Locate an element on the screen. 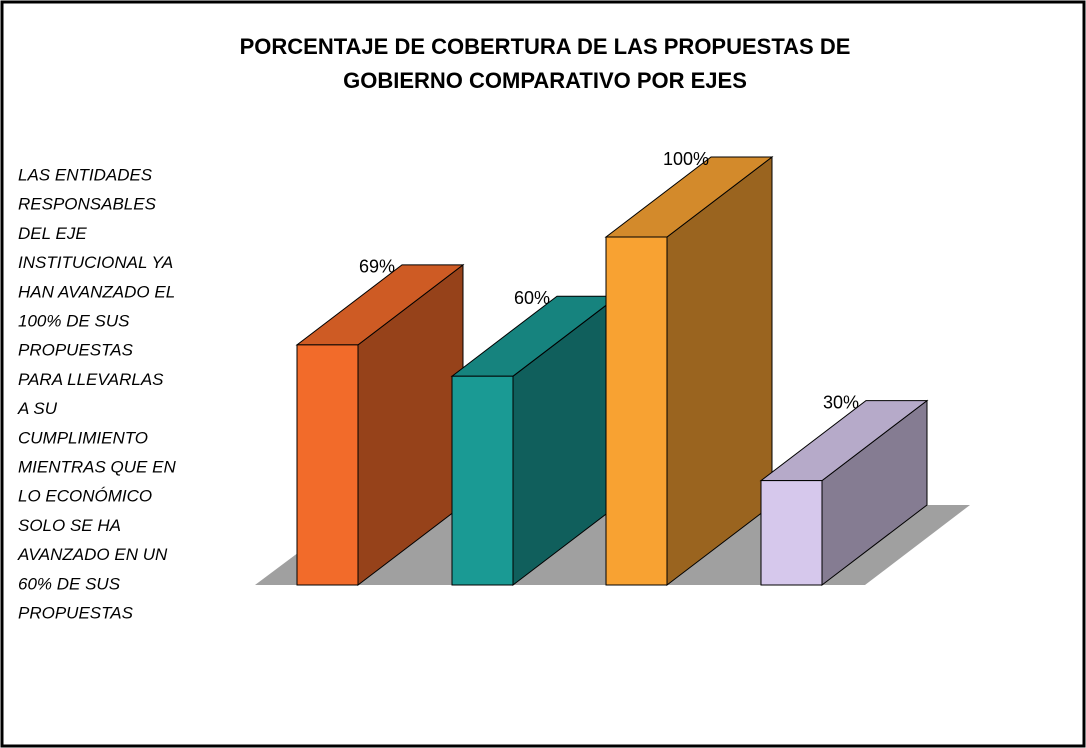  value-label: 69% is located at coordinates (377, 267).